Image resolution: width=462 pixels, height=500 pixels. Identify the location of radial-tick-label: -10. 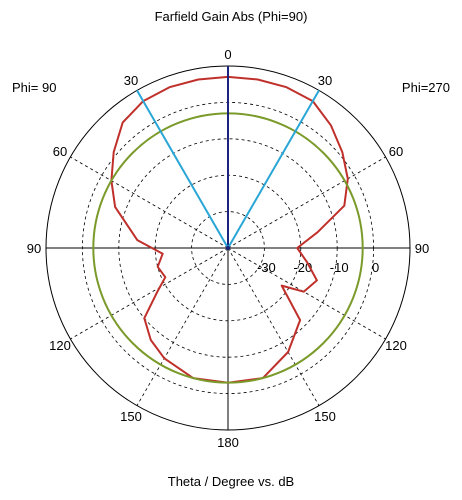
(339, 267).